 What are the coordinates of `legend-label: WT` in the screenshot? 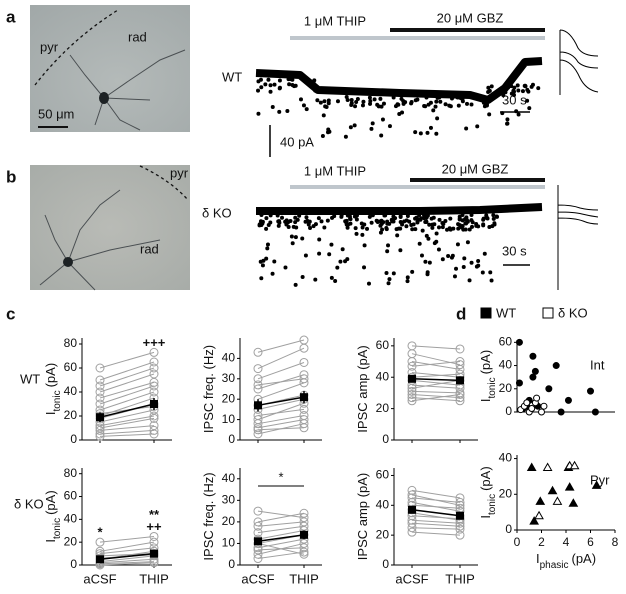 It's located at (506, 312).